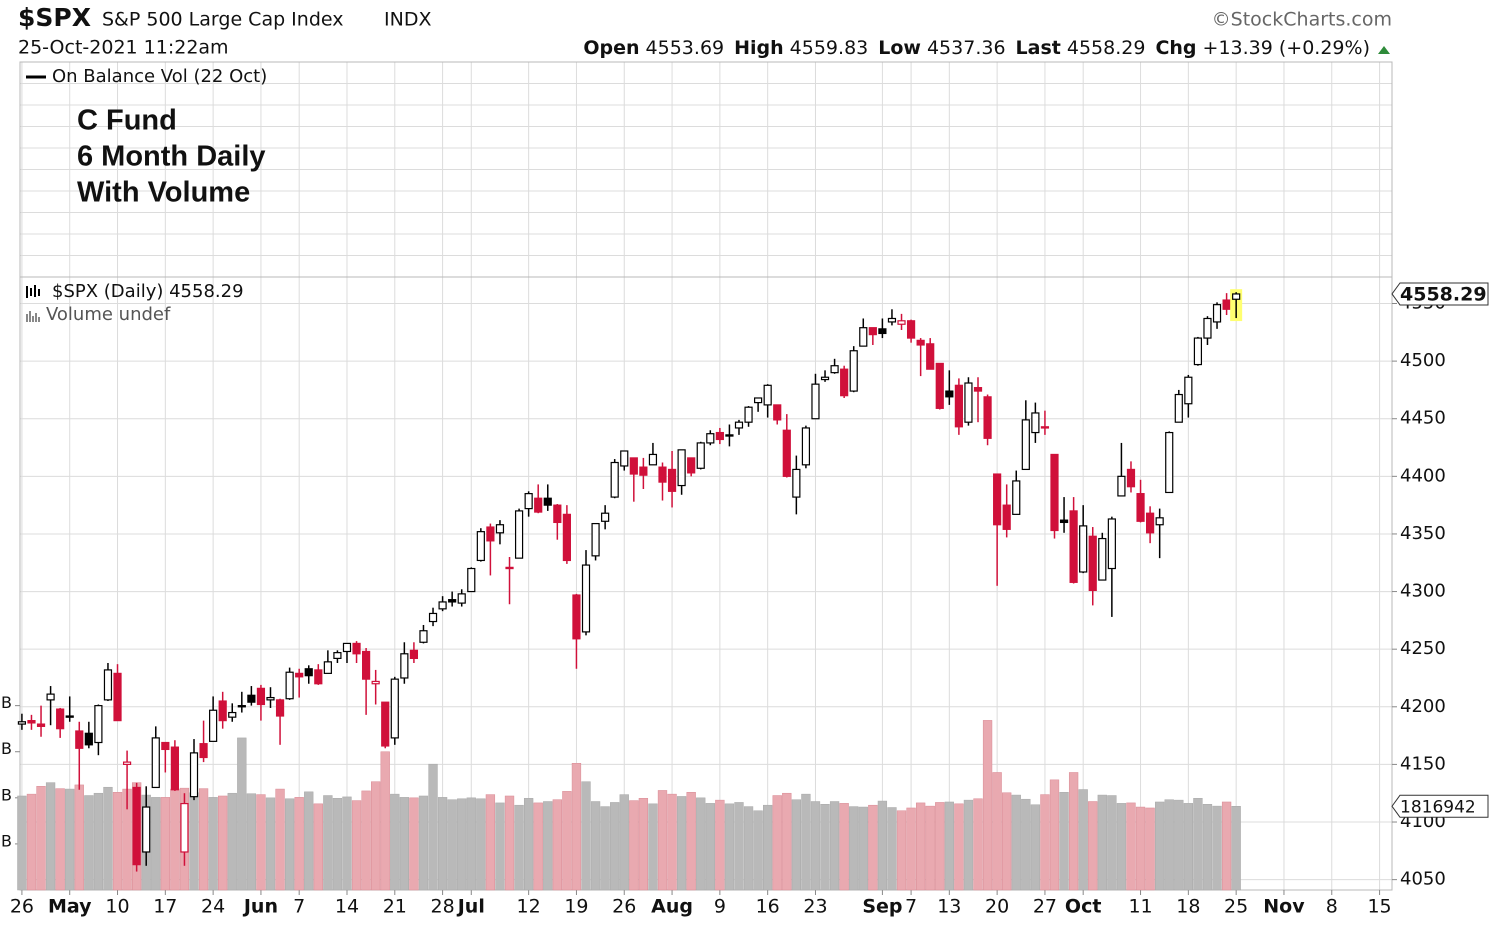 The image size is (1498, 925). Describe the element at coordinates (1188, 907) in the screenshot. I see `x-tick-label: 18` at that location.